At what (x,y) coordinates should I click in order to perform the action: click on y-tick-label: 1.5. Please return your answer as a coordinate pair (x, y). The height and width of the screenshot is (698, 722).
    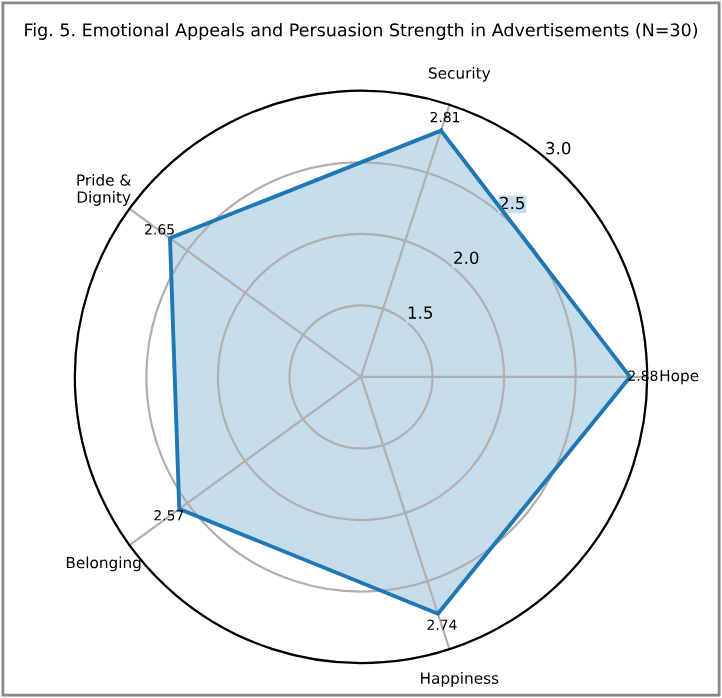
    Looking at the image, I should click on (420, 312).